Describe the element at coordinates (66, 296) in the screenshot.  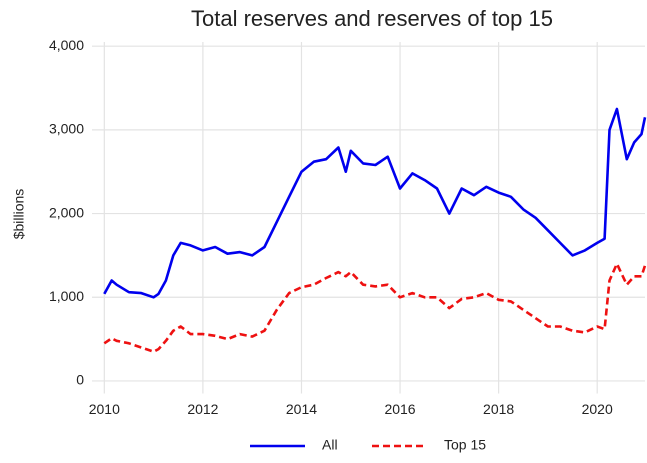
I see `y-tick-label: 1,000` at that location.